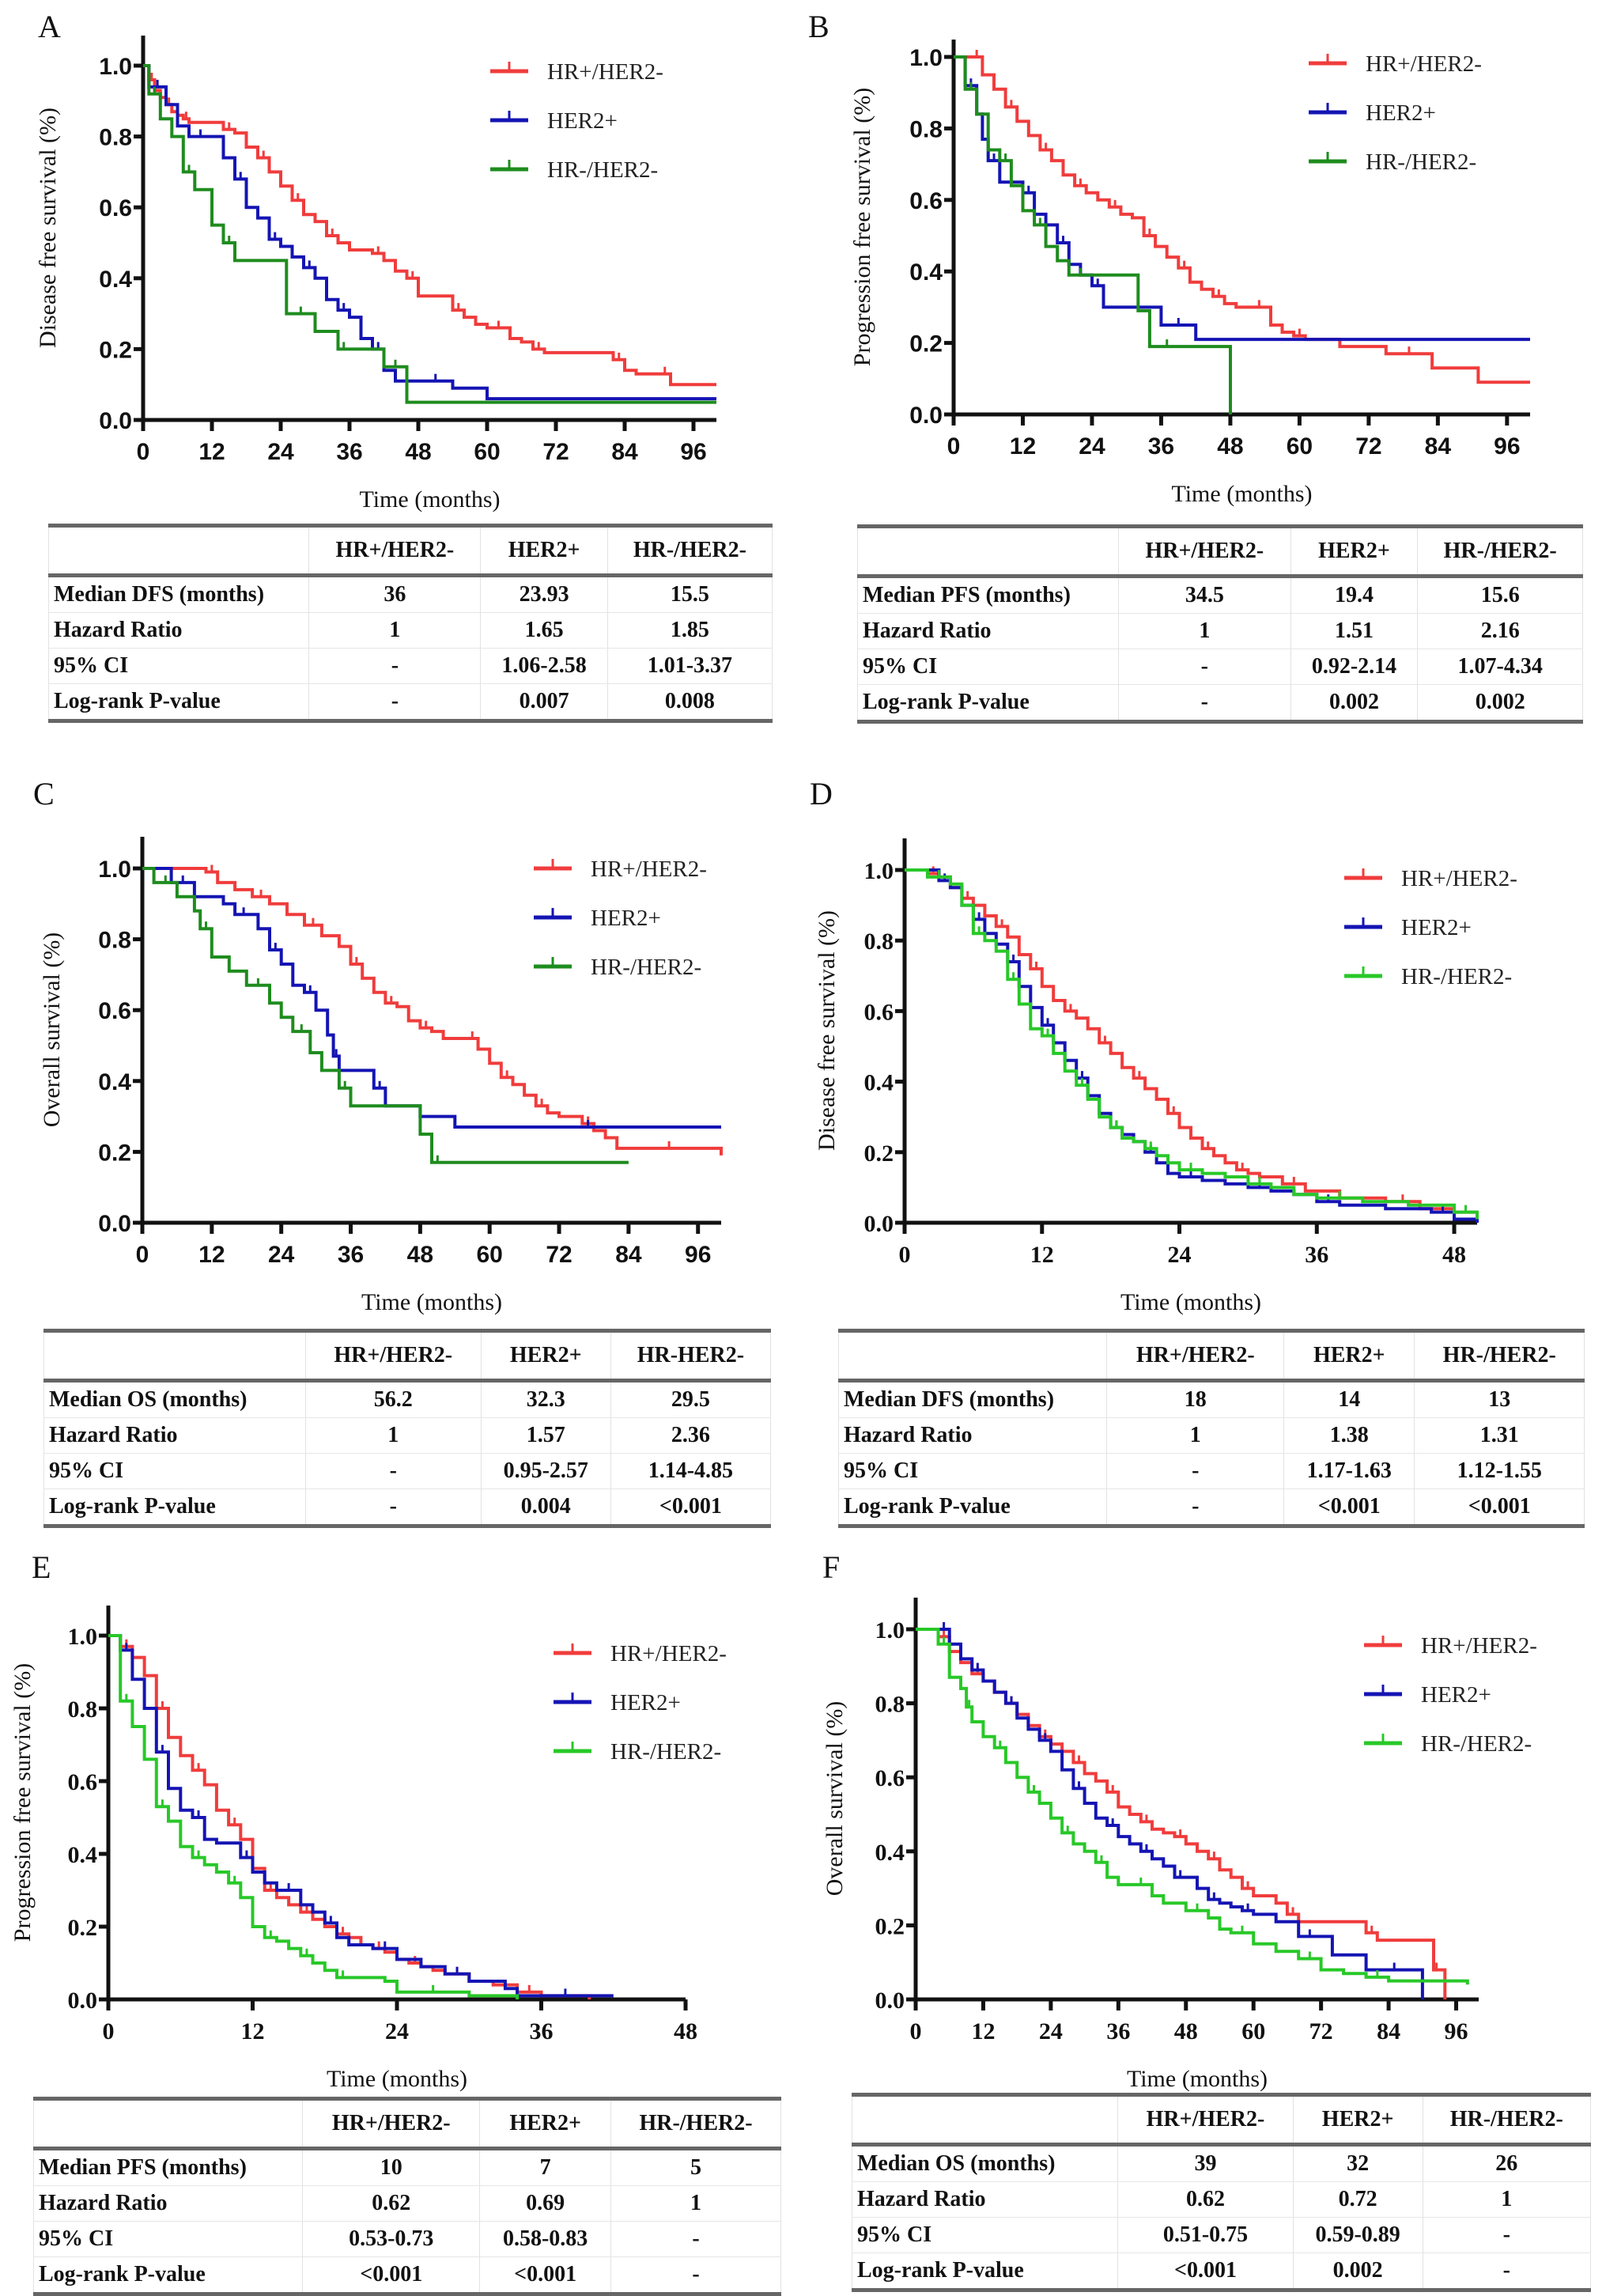 The height and width of the screenshot is (2296, 1606). I want to click on y-axis-title: Disease free survival (%), so click(48, 228).